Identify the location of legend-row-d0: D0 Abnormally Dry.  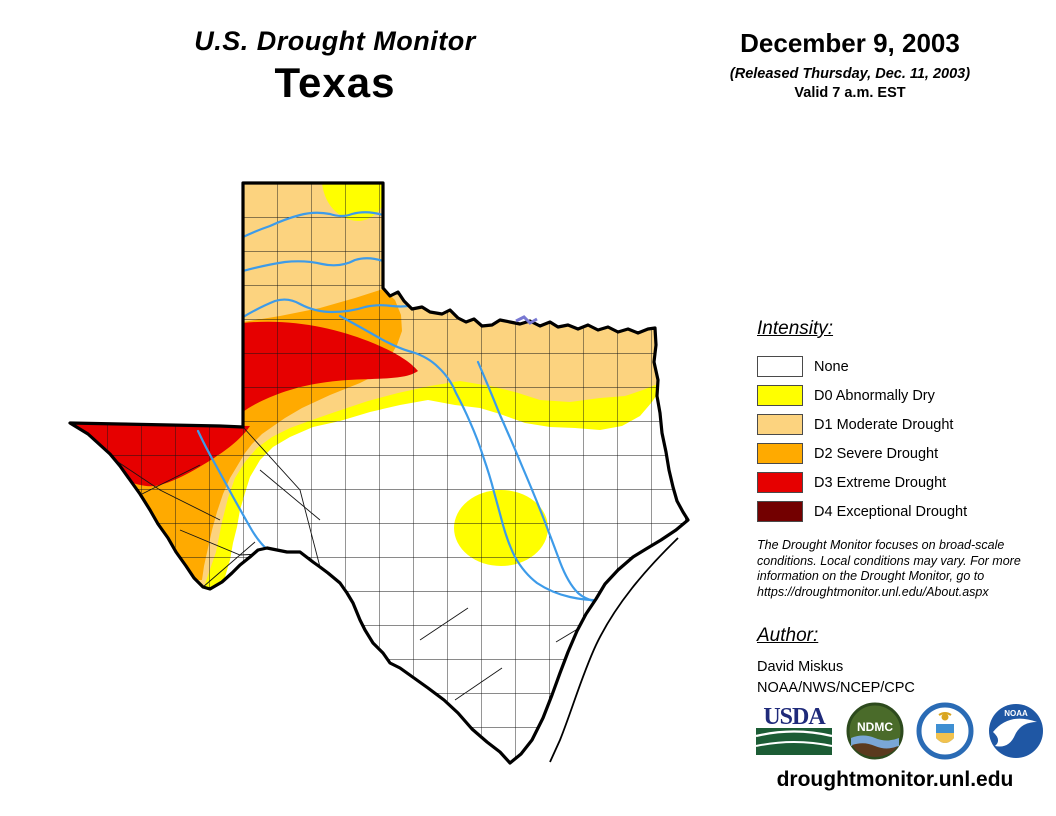
(902, 395).